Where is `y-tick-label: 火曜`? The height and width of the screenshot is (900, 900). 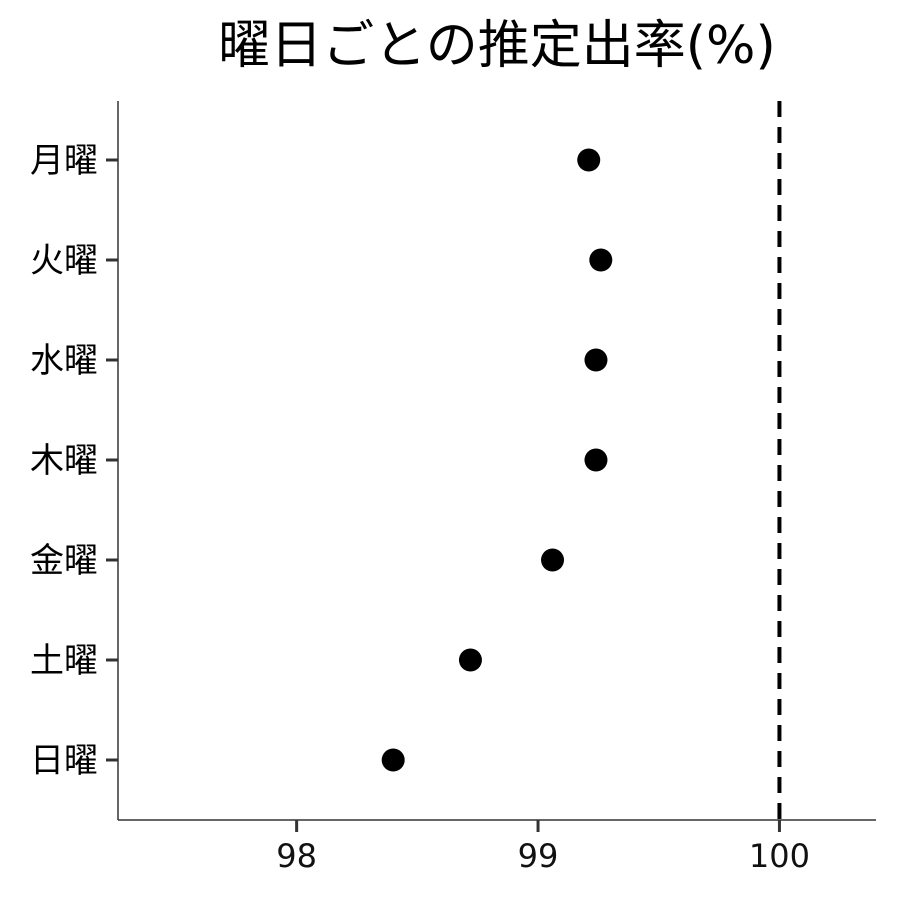
y-tick-label: 火曜 is located at coordinates (64, 261).